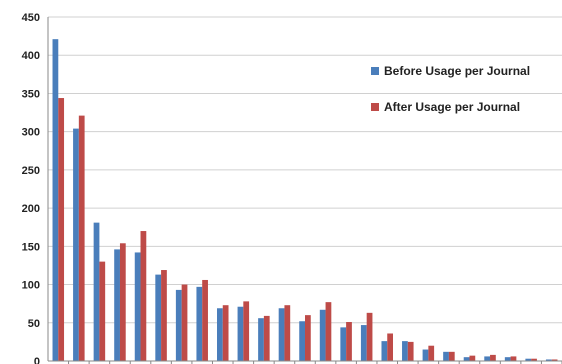 The image size is (562, 364). What do you see at coordinates (34, 324) in the screenshot?
I see `y-tick-label: 50` at bounding box center [34, 324].